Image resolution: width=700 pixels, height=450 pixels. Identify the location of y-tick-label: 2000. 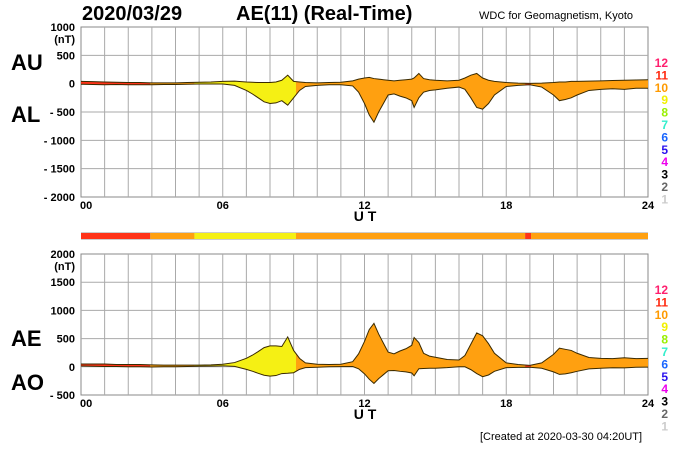
(63, 255).